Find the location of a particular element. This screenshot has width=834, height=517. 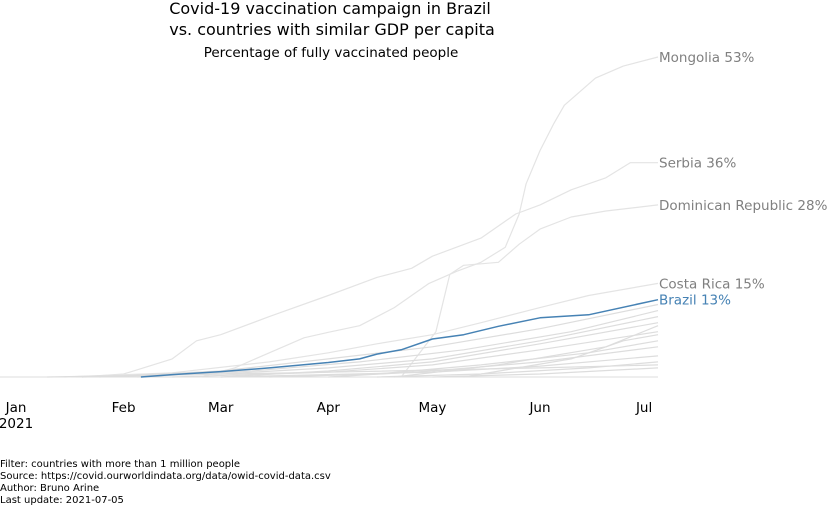

end-label-costa-rica: Costa Rica 15% is located at coordinates (712, 284).